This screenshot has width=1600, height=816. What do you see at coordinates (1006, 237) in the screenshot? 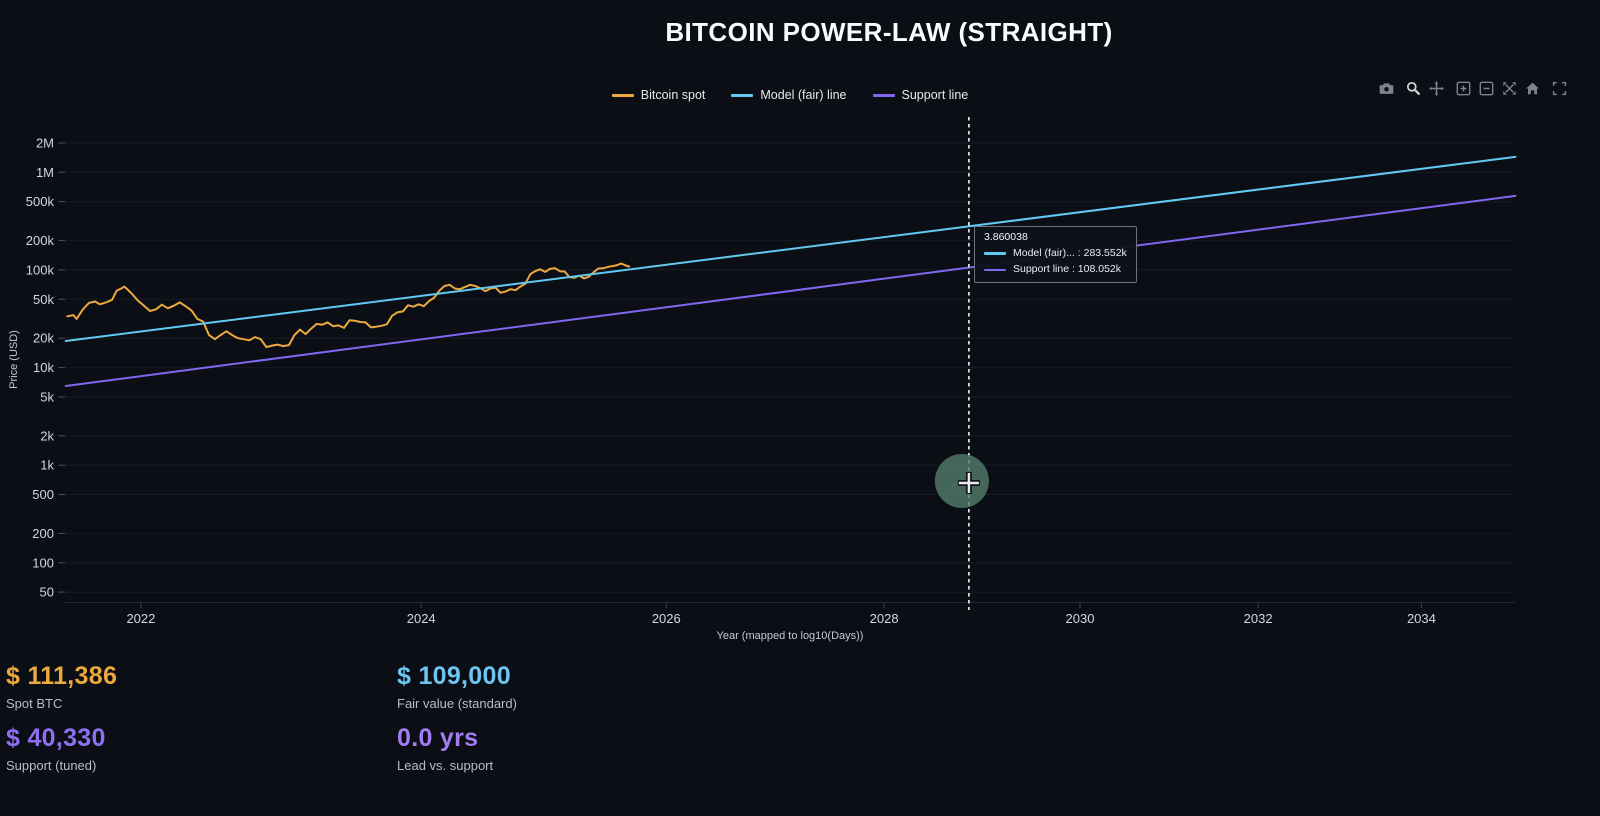
I see `tooltip-x-value: 3.860038` at bounding box center [1006, 237].